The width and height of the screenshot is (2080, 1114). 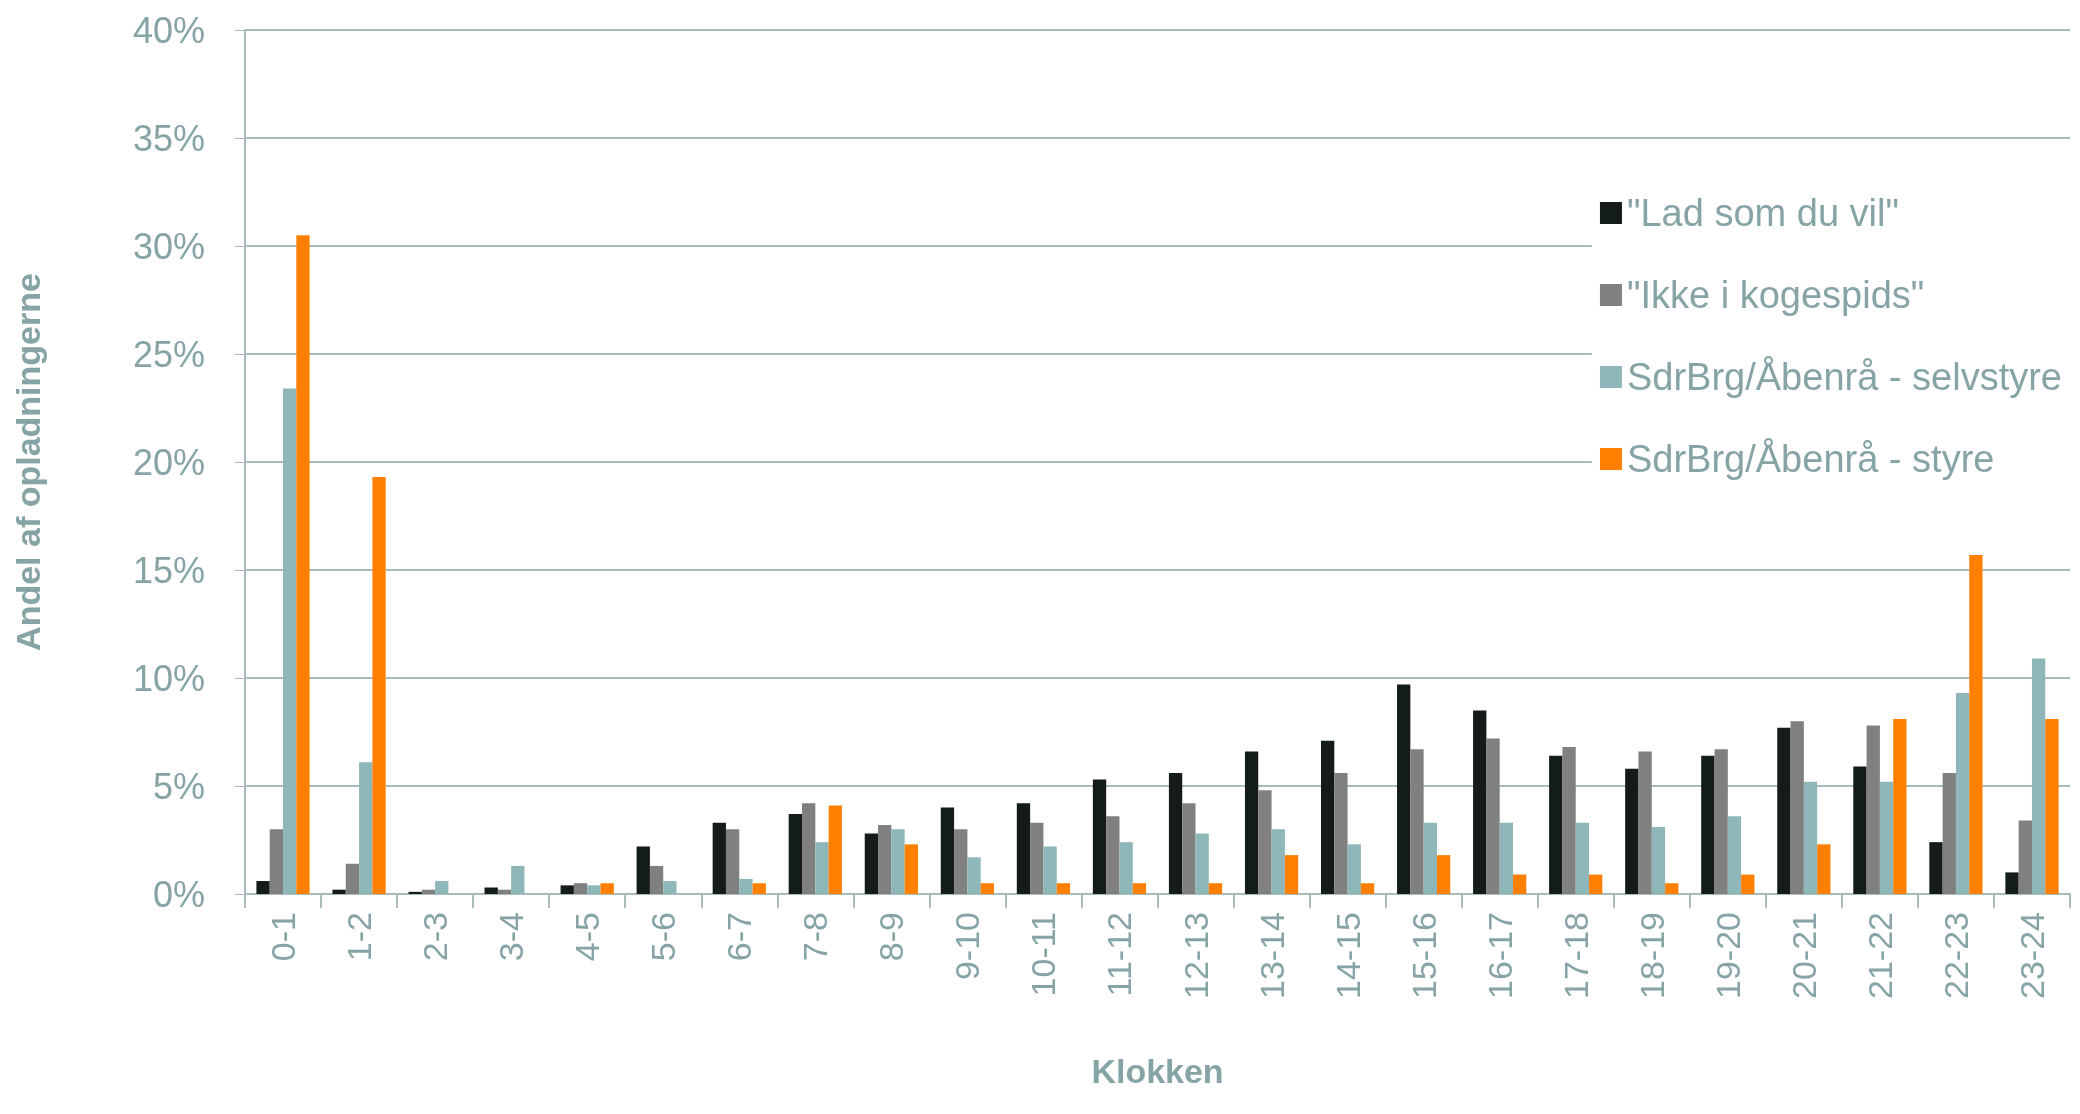 I want to click on x-tick-label: 14-15, so click(x=1347, y=955).